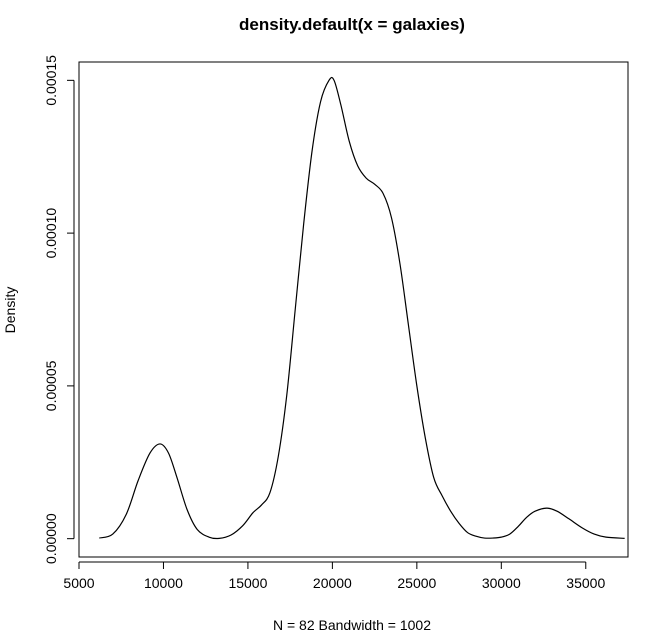  What do you see at coordinates (352, 24) in the screenshot?
I see `chart-title: density.default(x = galaxies)` at bounding box center [352, 24].